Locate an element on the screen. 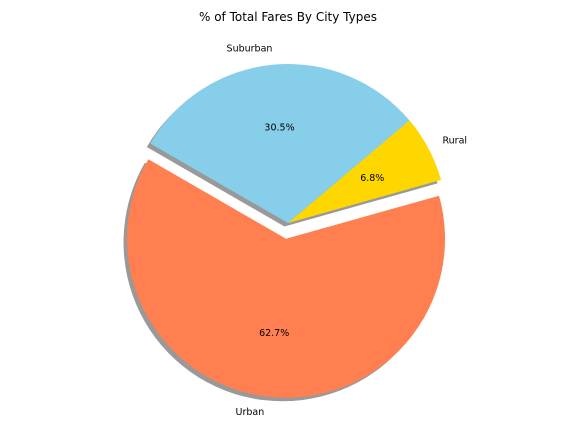 The image size is (576, 436). pie-category-label-urban: Urban is located at coordinates (250, 412).